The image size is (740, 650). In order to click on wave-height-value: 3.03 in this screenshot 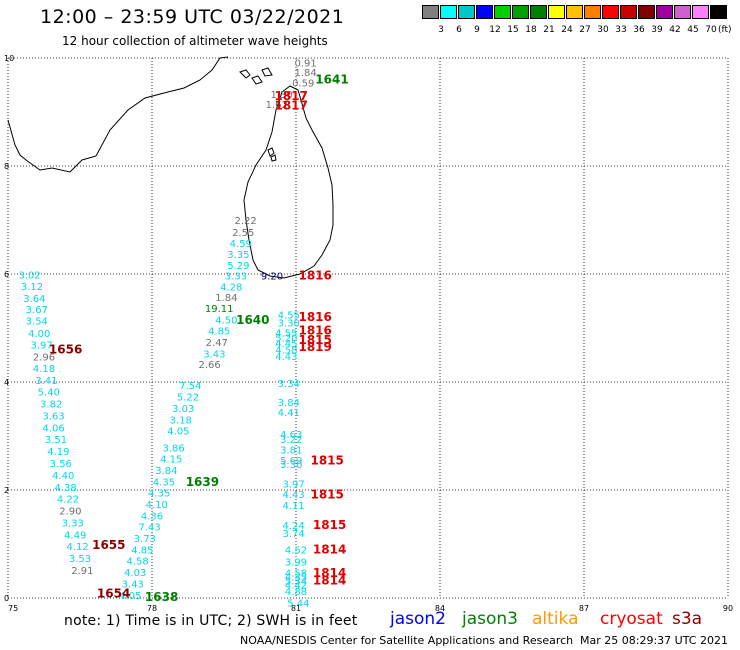, I will do `click(183, 409)`.